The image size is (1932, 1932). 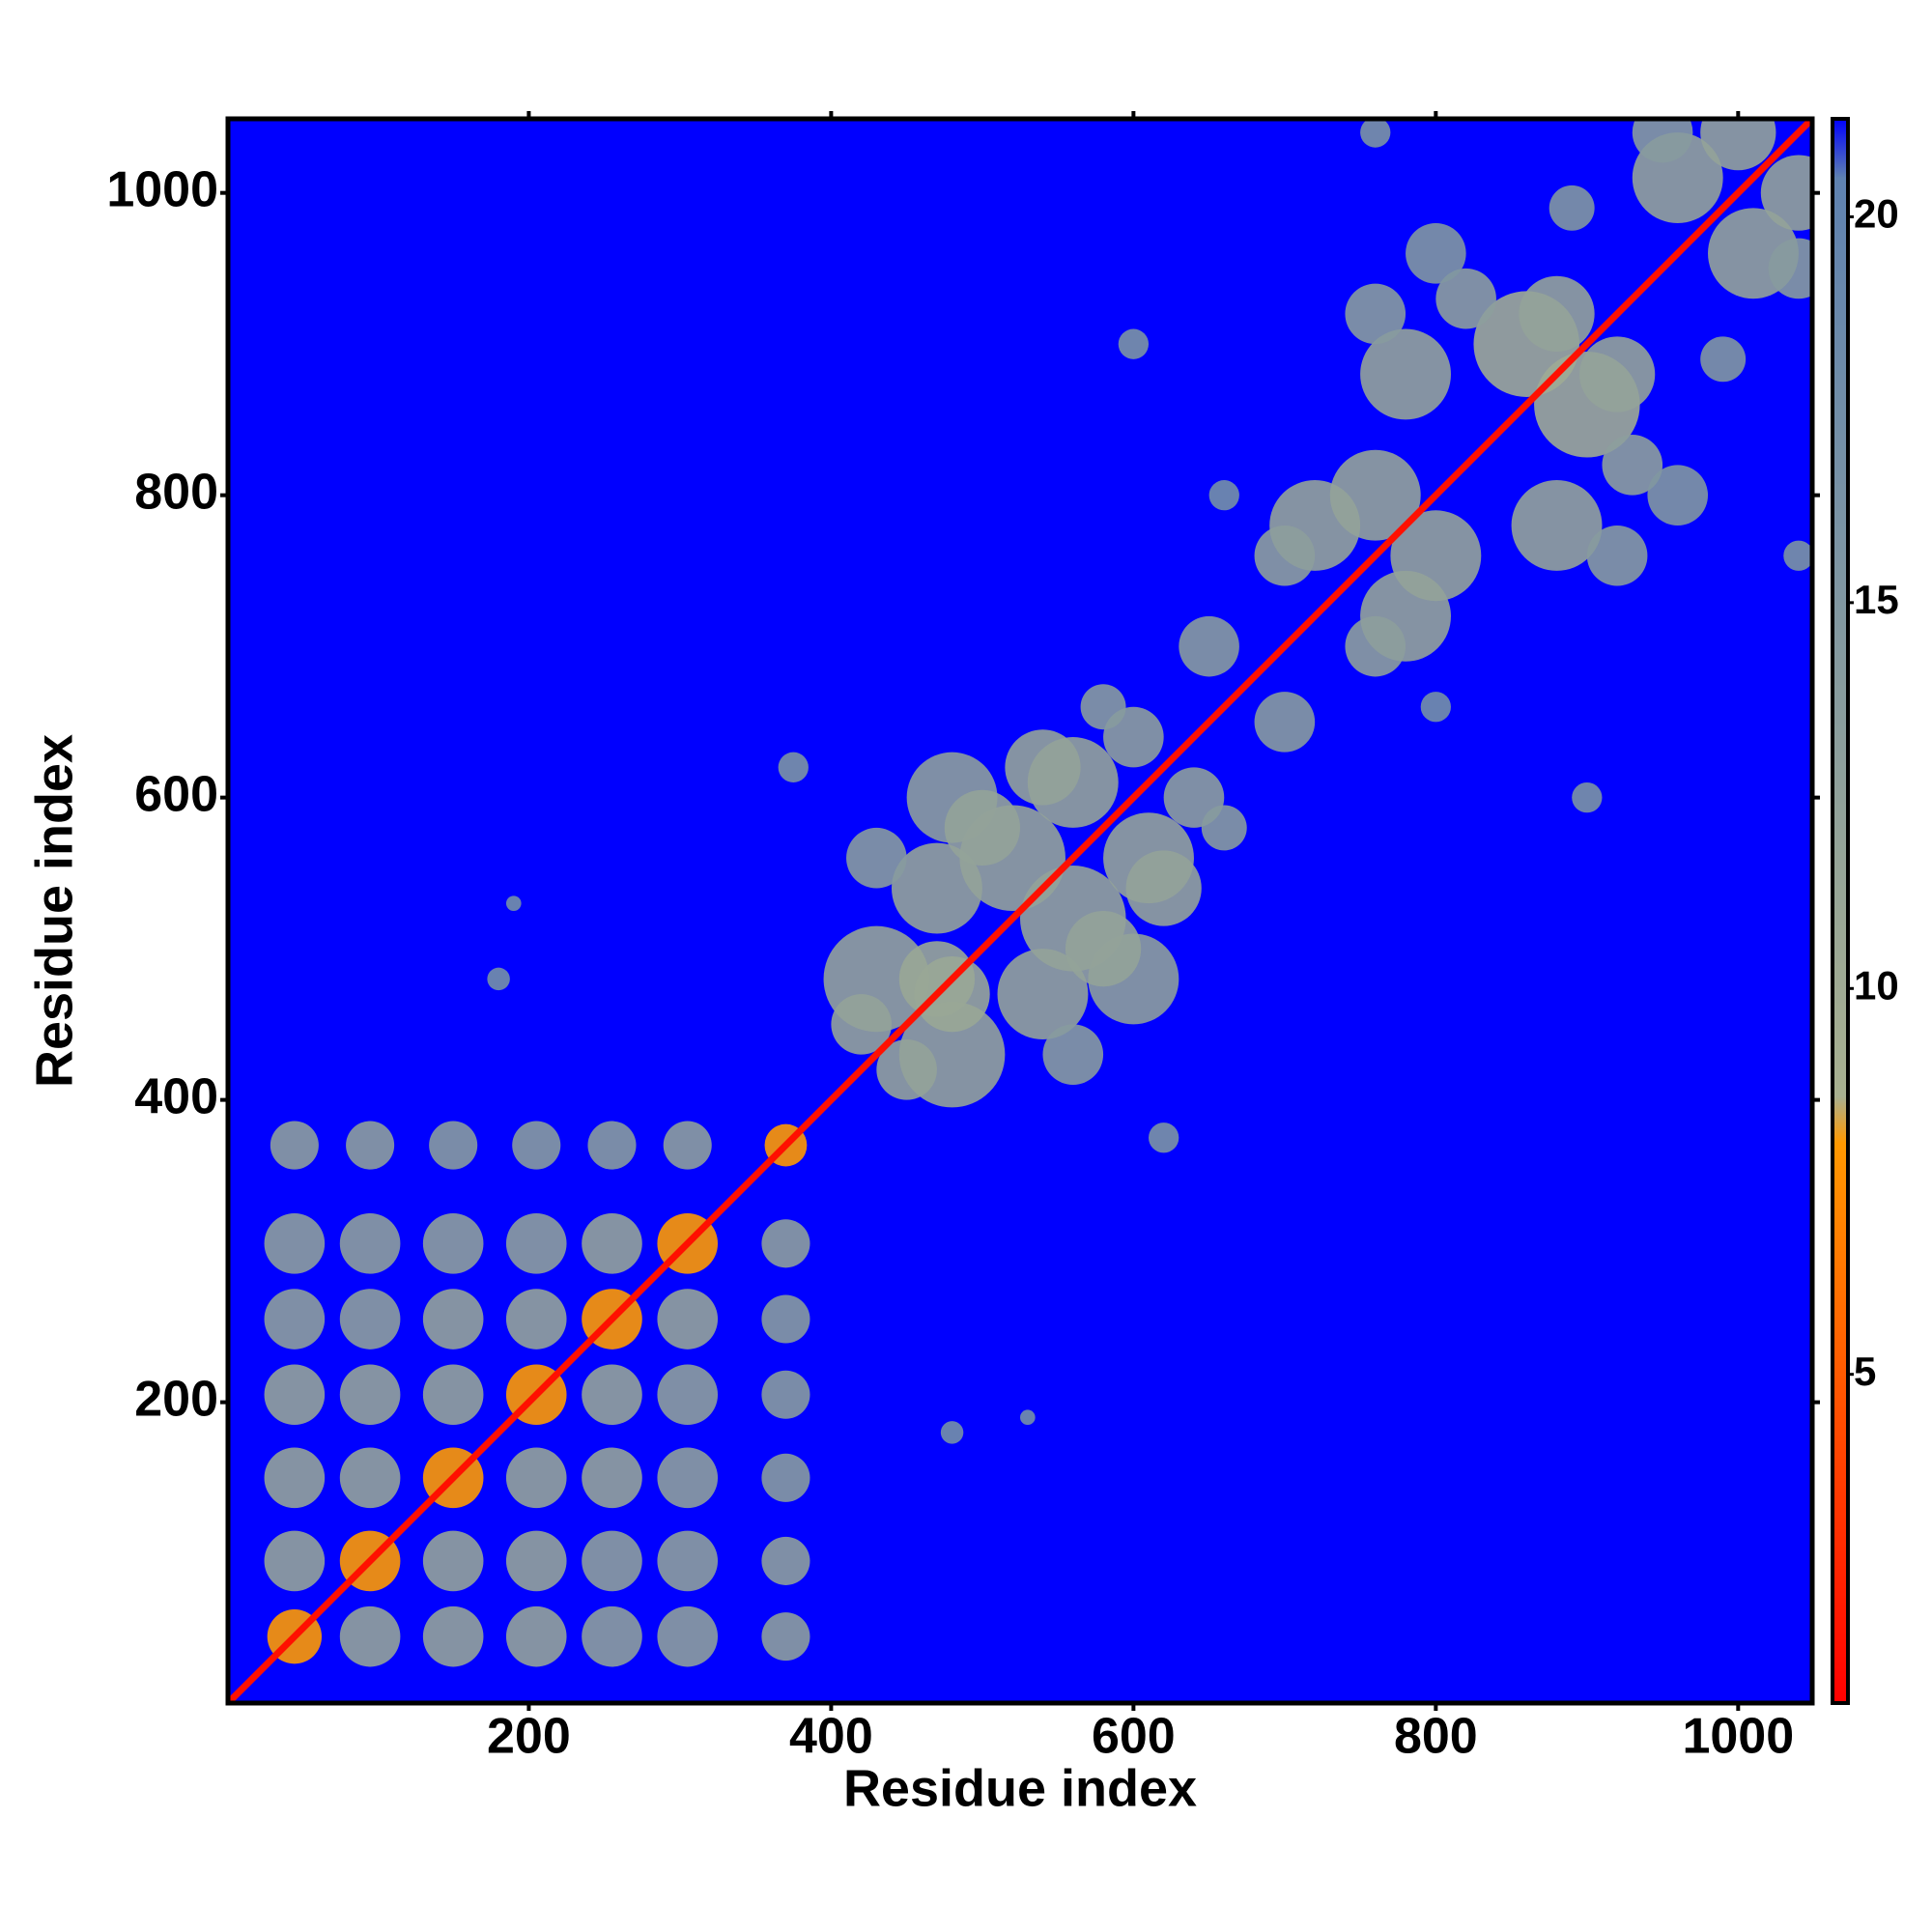 What do you see at coordinates (162, 189) in the screenshot?
I see `y-tick-label: 1000` at bounding box center [162, 189].